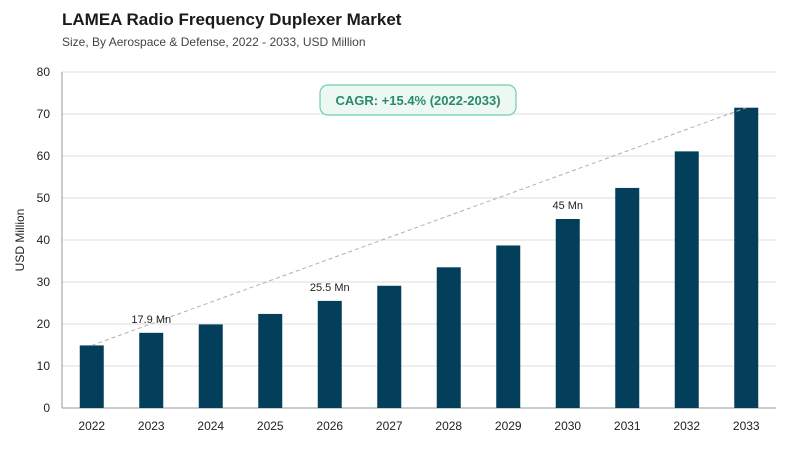 The height and width of the screenshot is (450, 800). Describe the element at coordinates (567, 206) in the screenshot. I see `data-label: 45 Mn` at that location.